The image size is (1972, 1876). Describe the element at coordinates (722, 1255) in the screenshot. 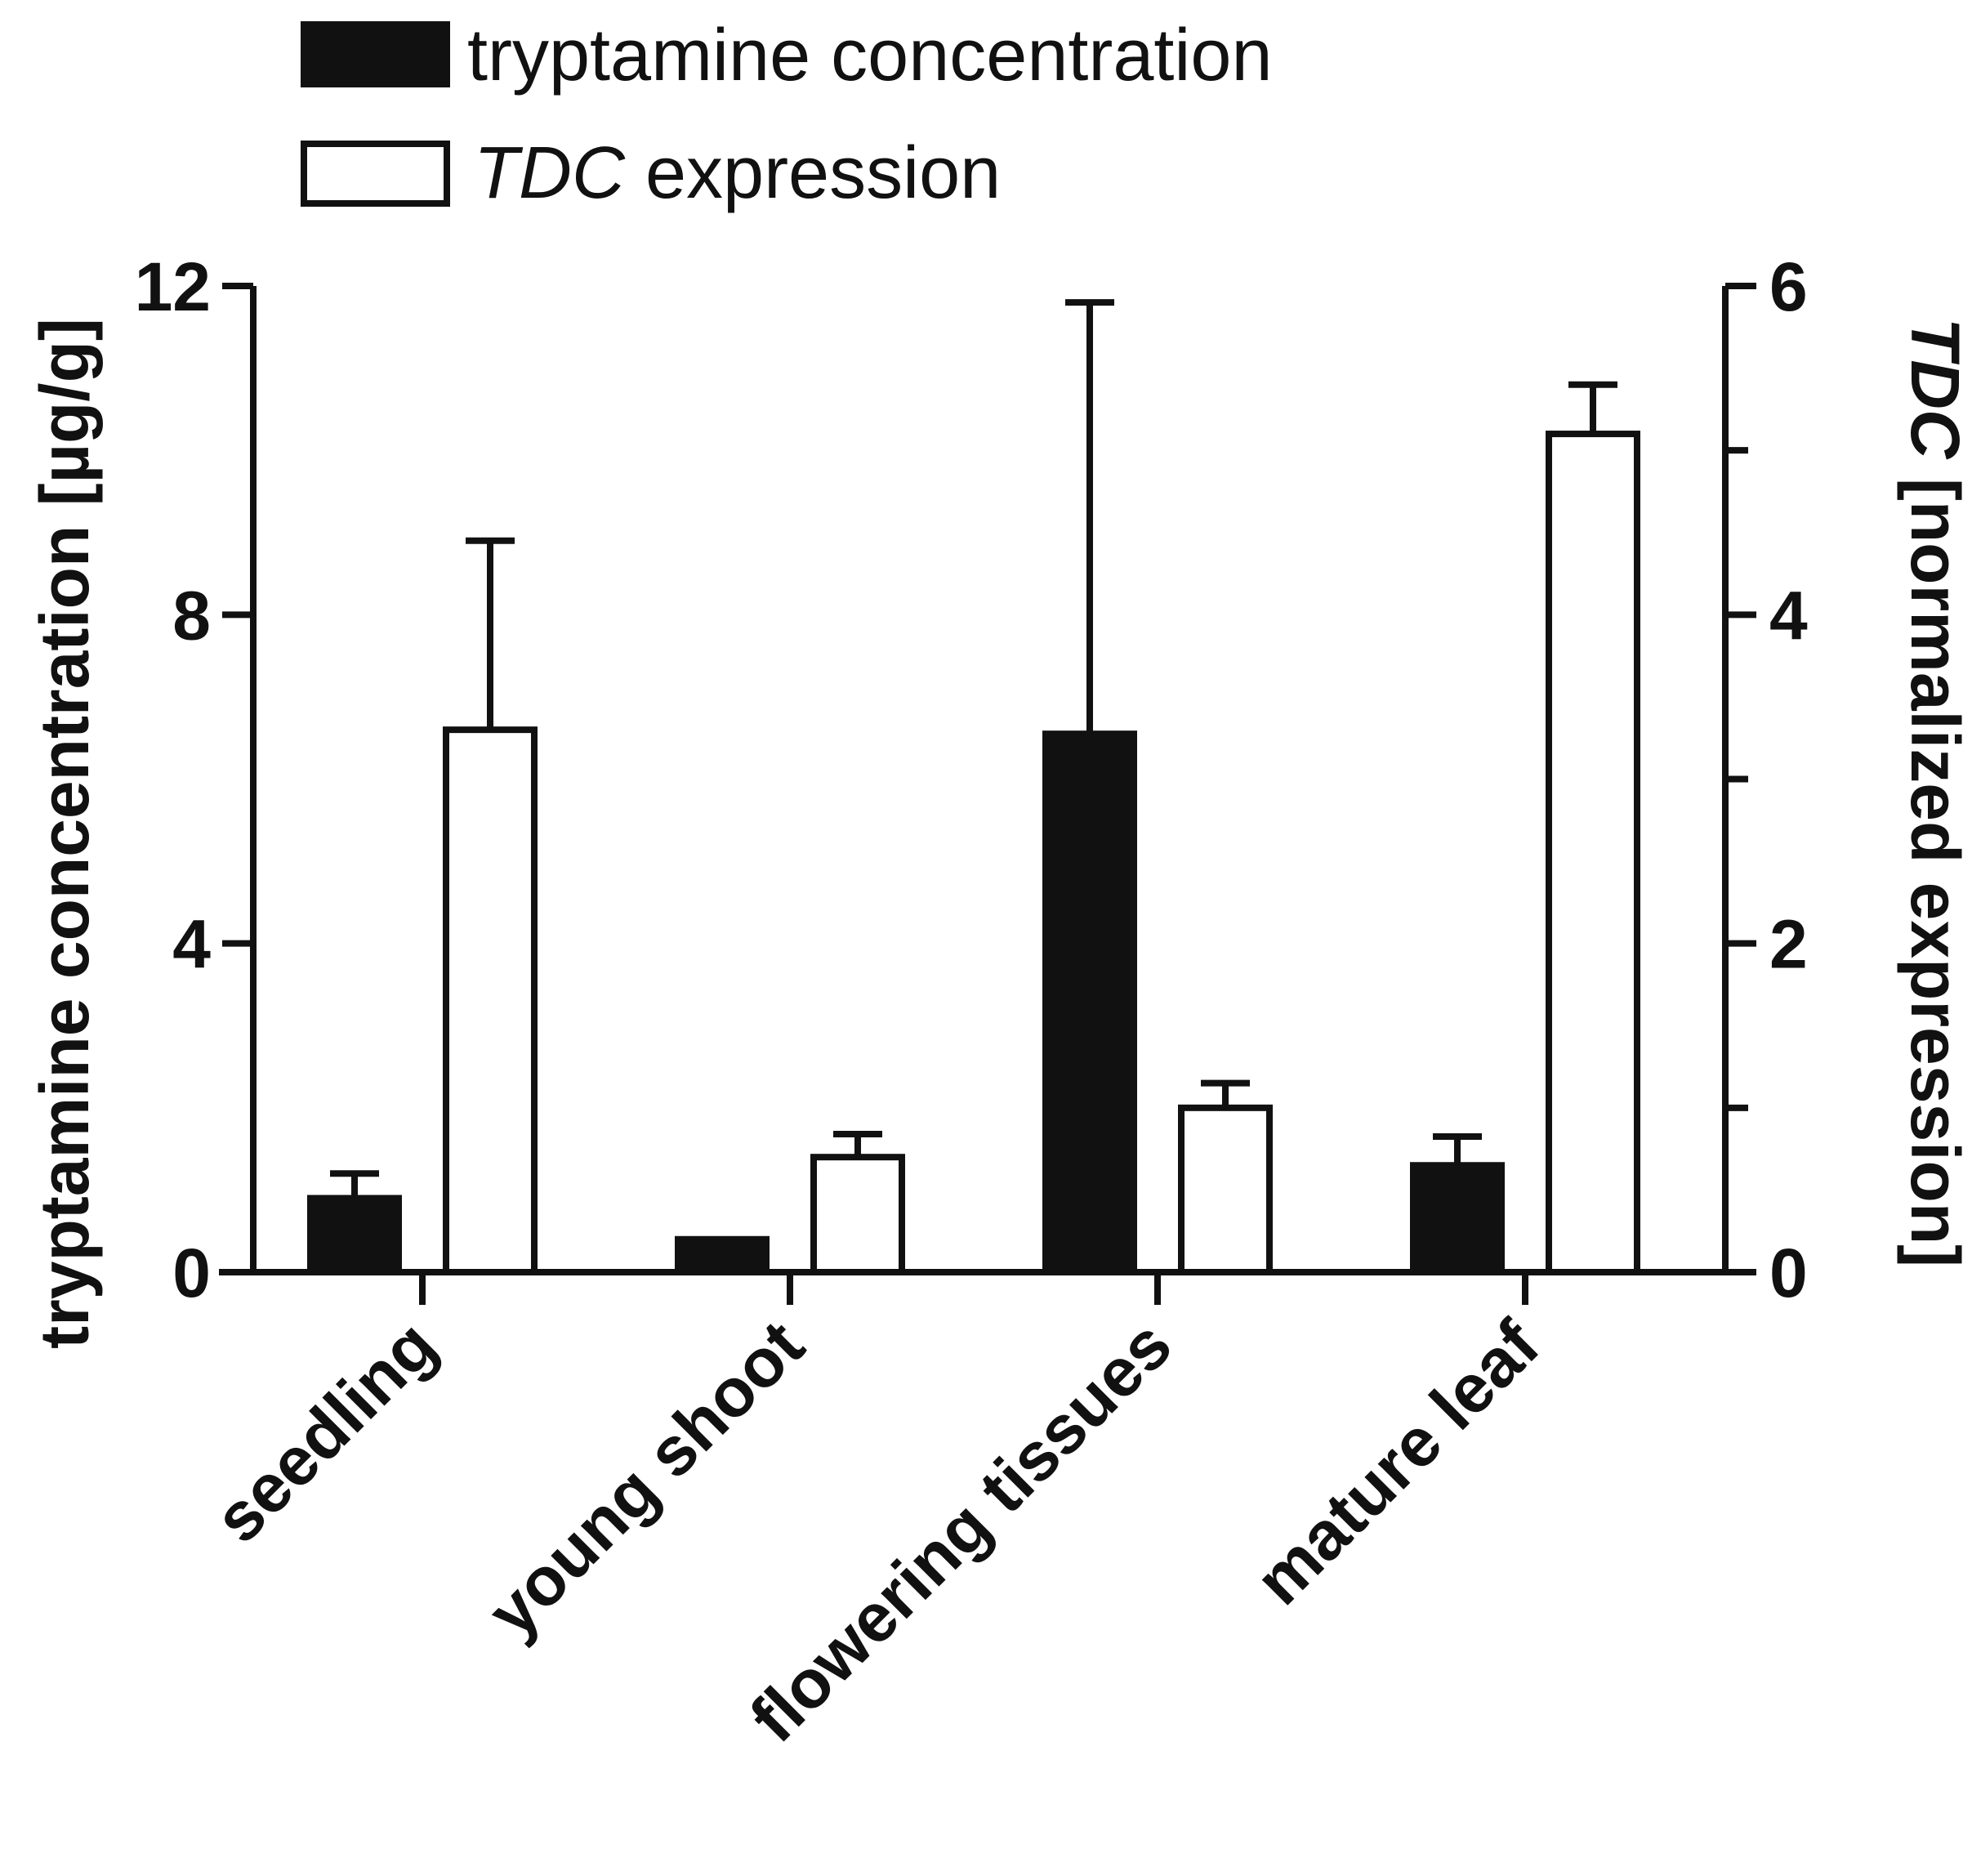

I see `bar-tryptamine-young-shoot` at that location.